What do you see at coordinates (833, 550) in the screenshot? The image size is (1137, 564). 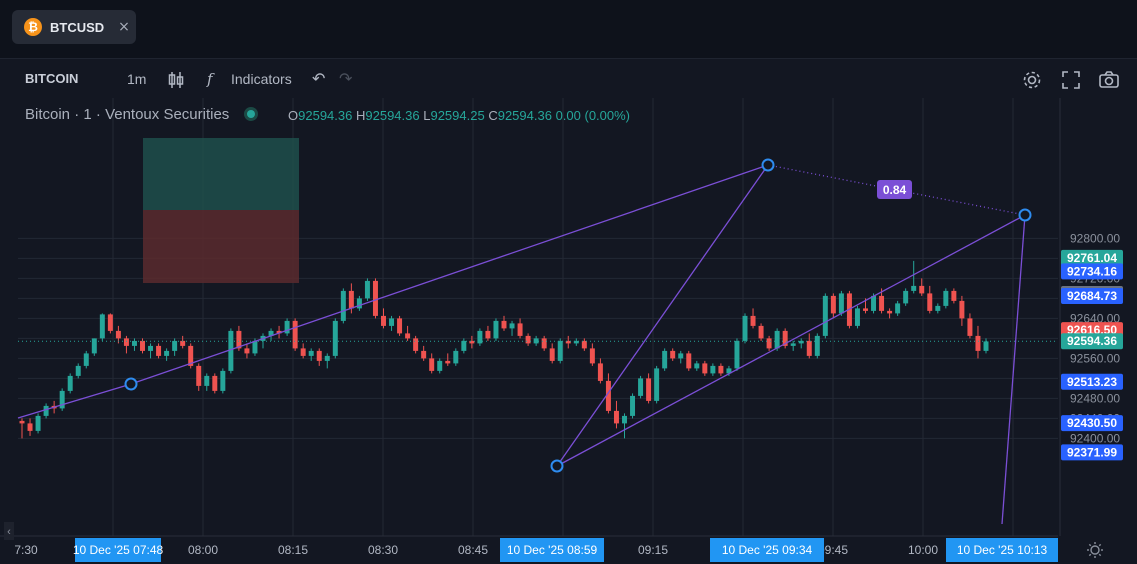 I see `time-tick-label: 09:45` at bounding box center [833, 550].